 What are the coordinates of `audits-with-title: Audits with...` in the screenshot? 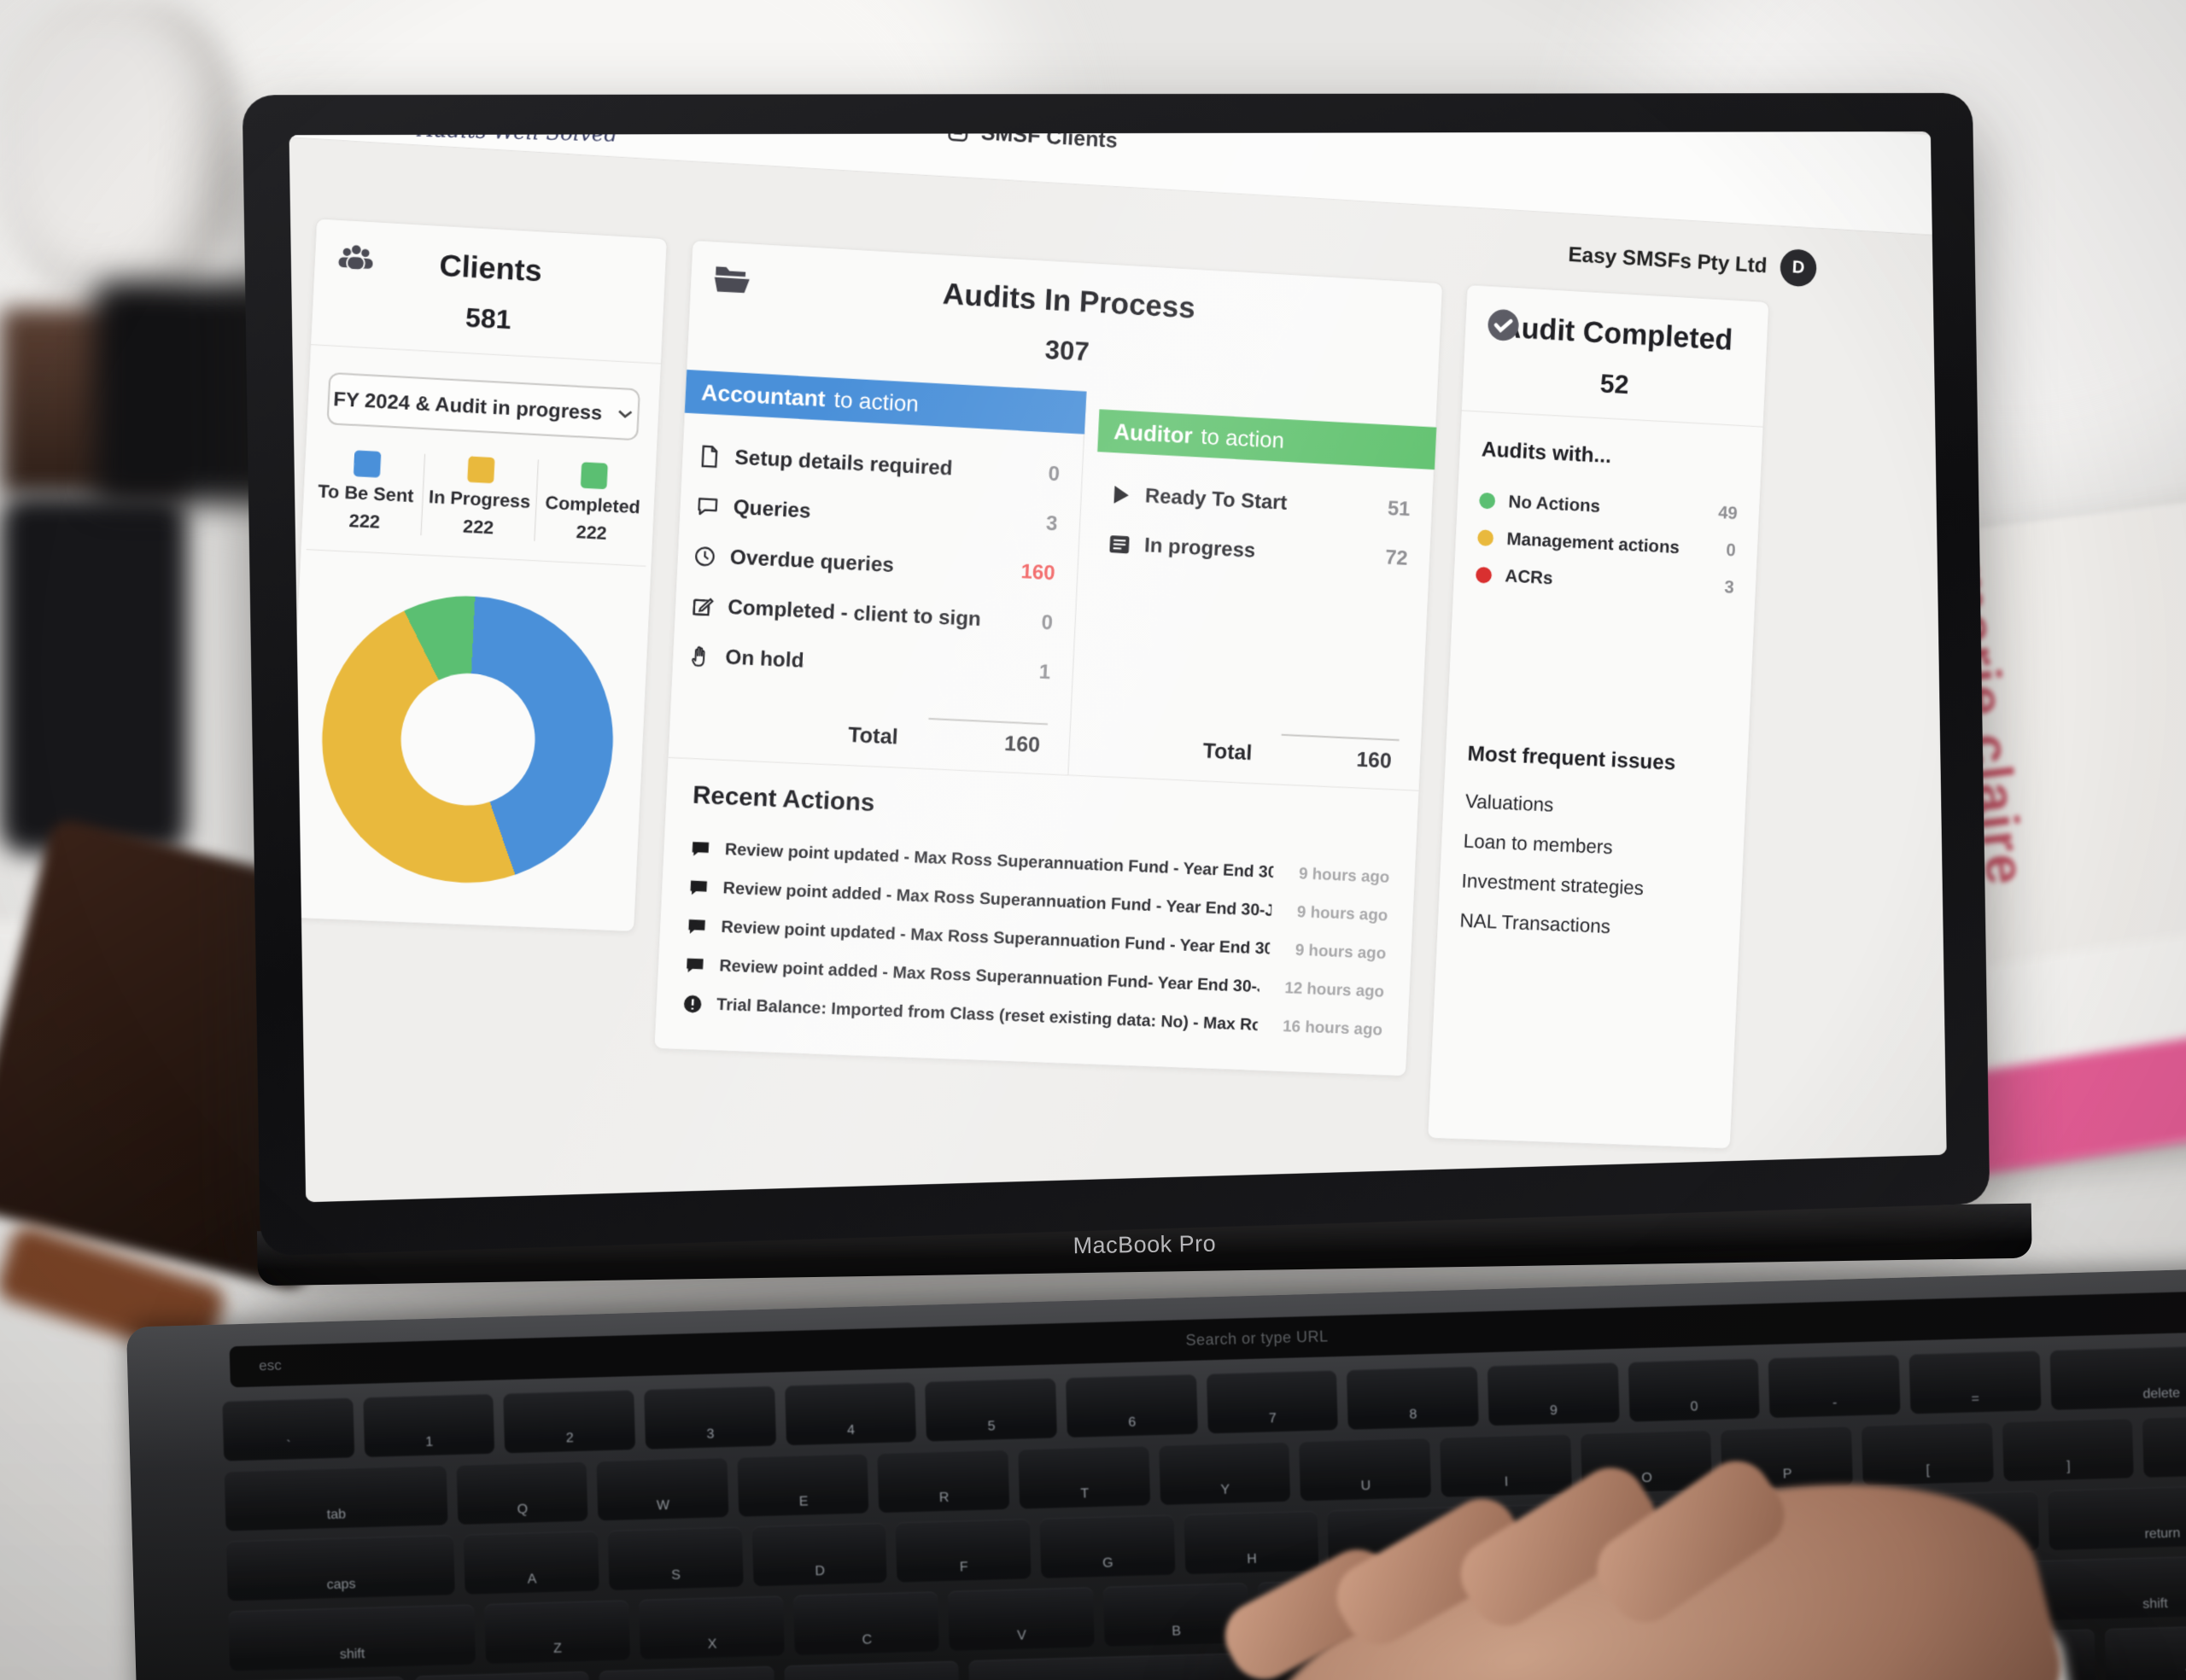 It's located at (1546, 452).